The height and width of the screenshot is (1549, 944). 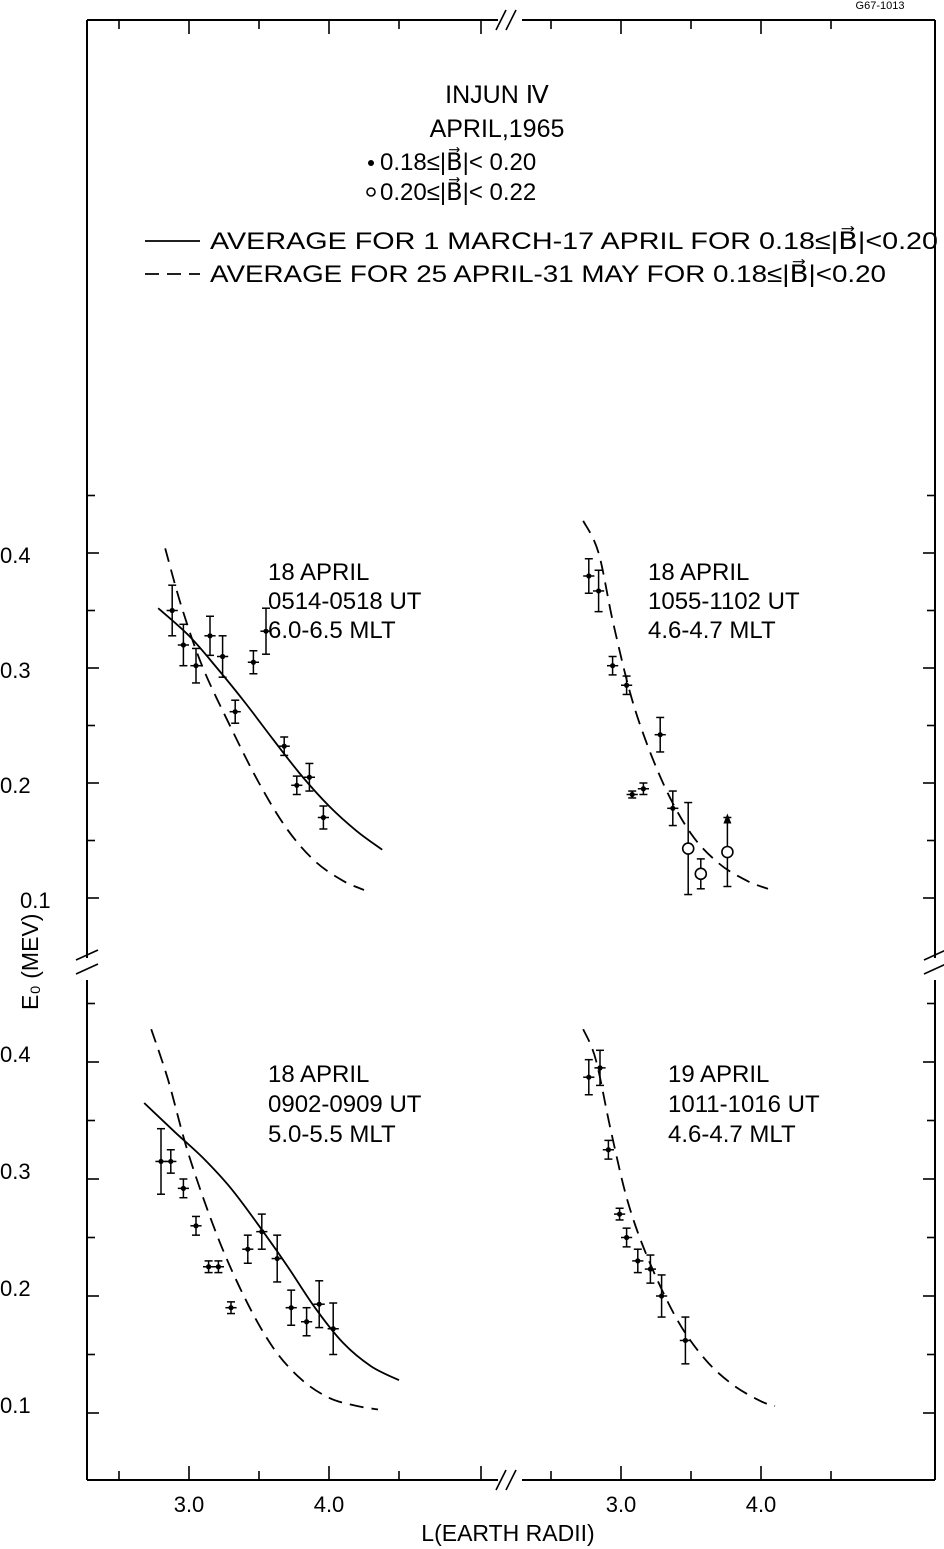 I want to click on lower-limit-arrow-icon, so click(x=727, y=818).